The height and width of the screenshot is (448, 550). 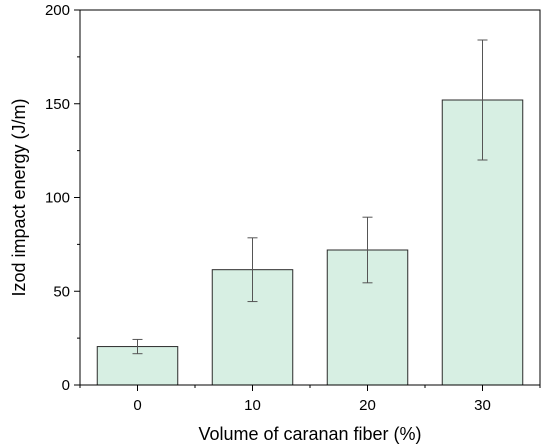 I want to click on x-tick-label: 10, so click(x=252, y=405).